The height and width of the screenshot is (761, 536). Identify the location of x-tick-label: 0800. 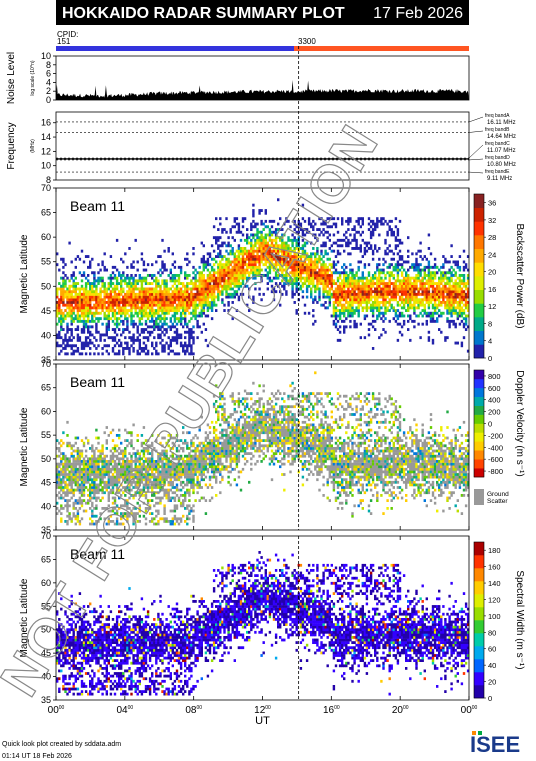
(193, 710).